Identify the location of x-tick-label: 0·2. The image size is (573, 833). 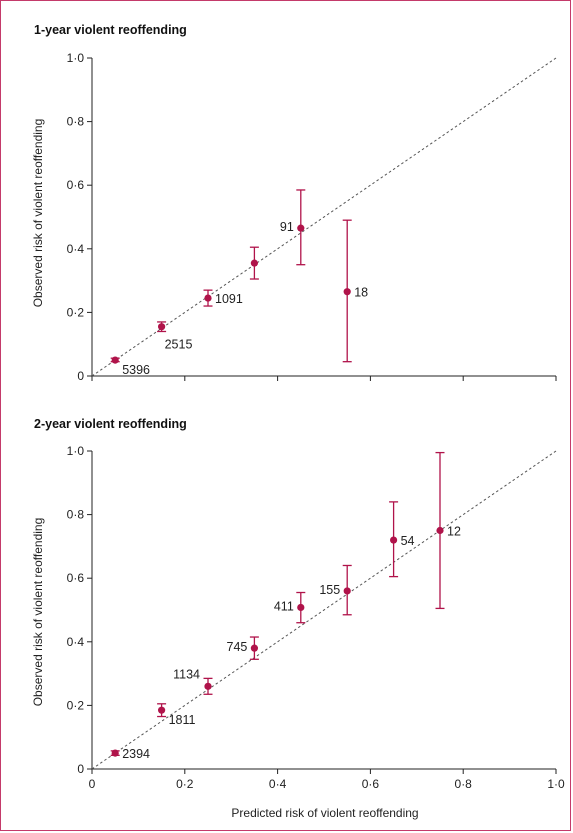
(185, 784).